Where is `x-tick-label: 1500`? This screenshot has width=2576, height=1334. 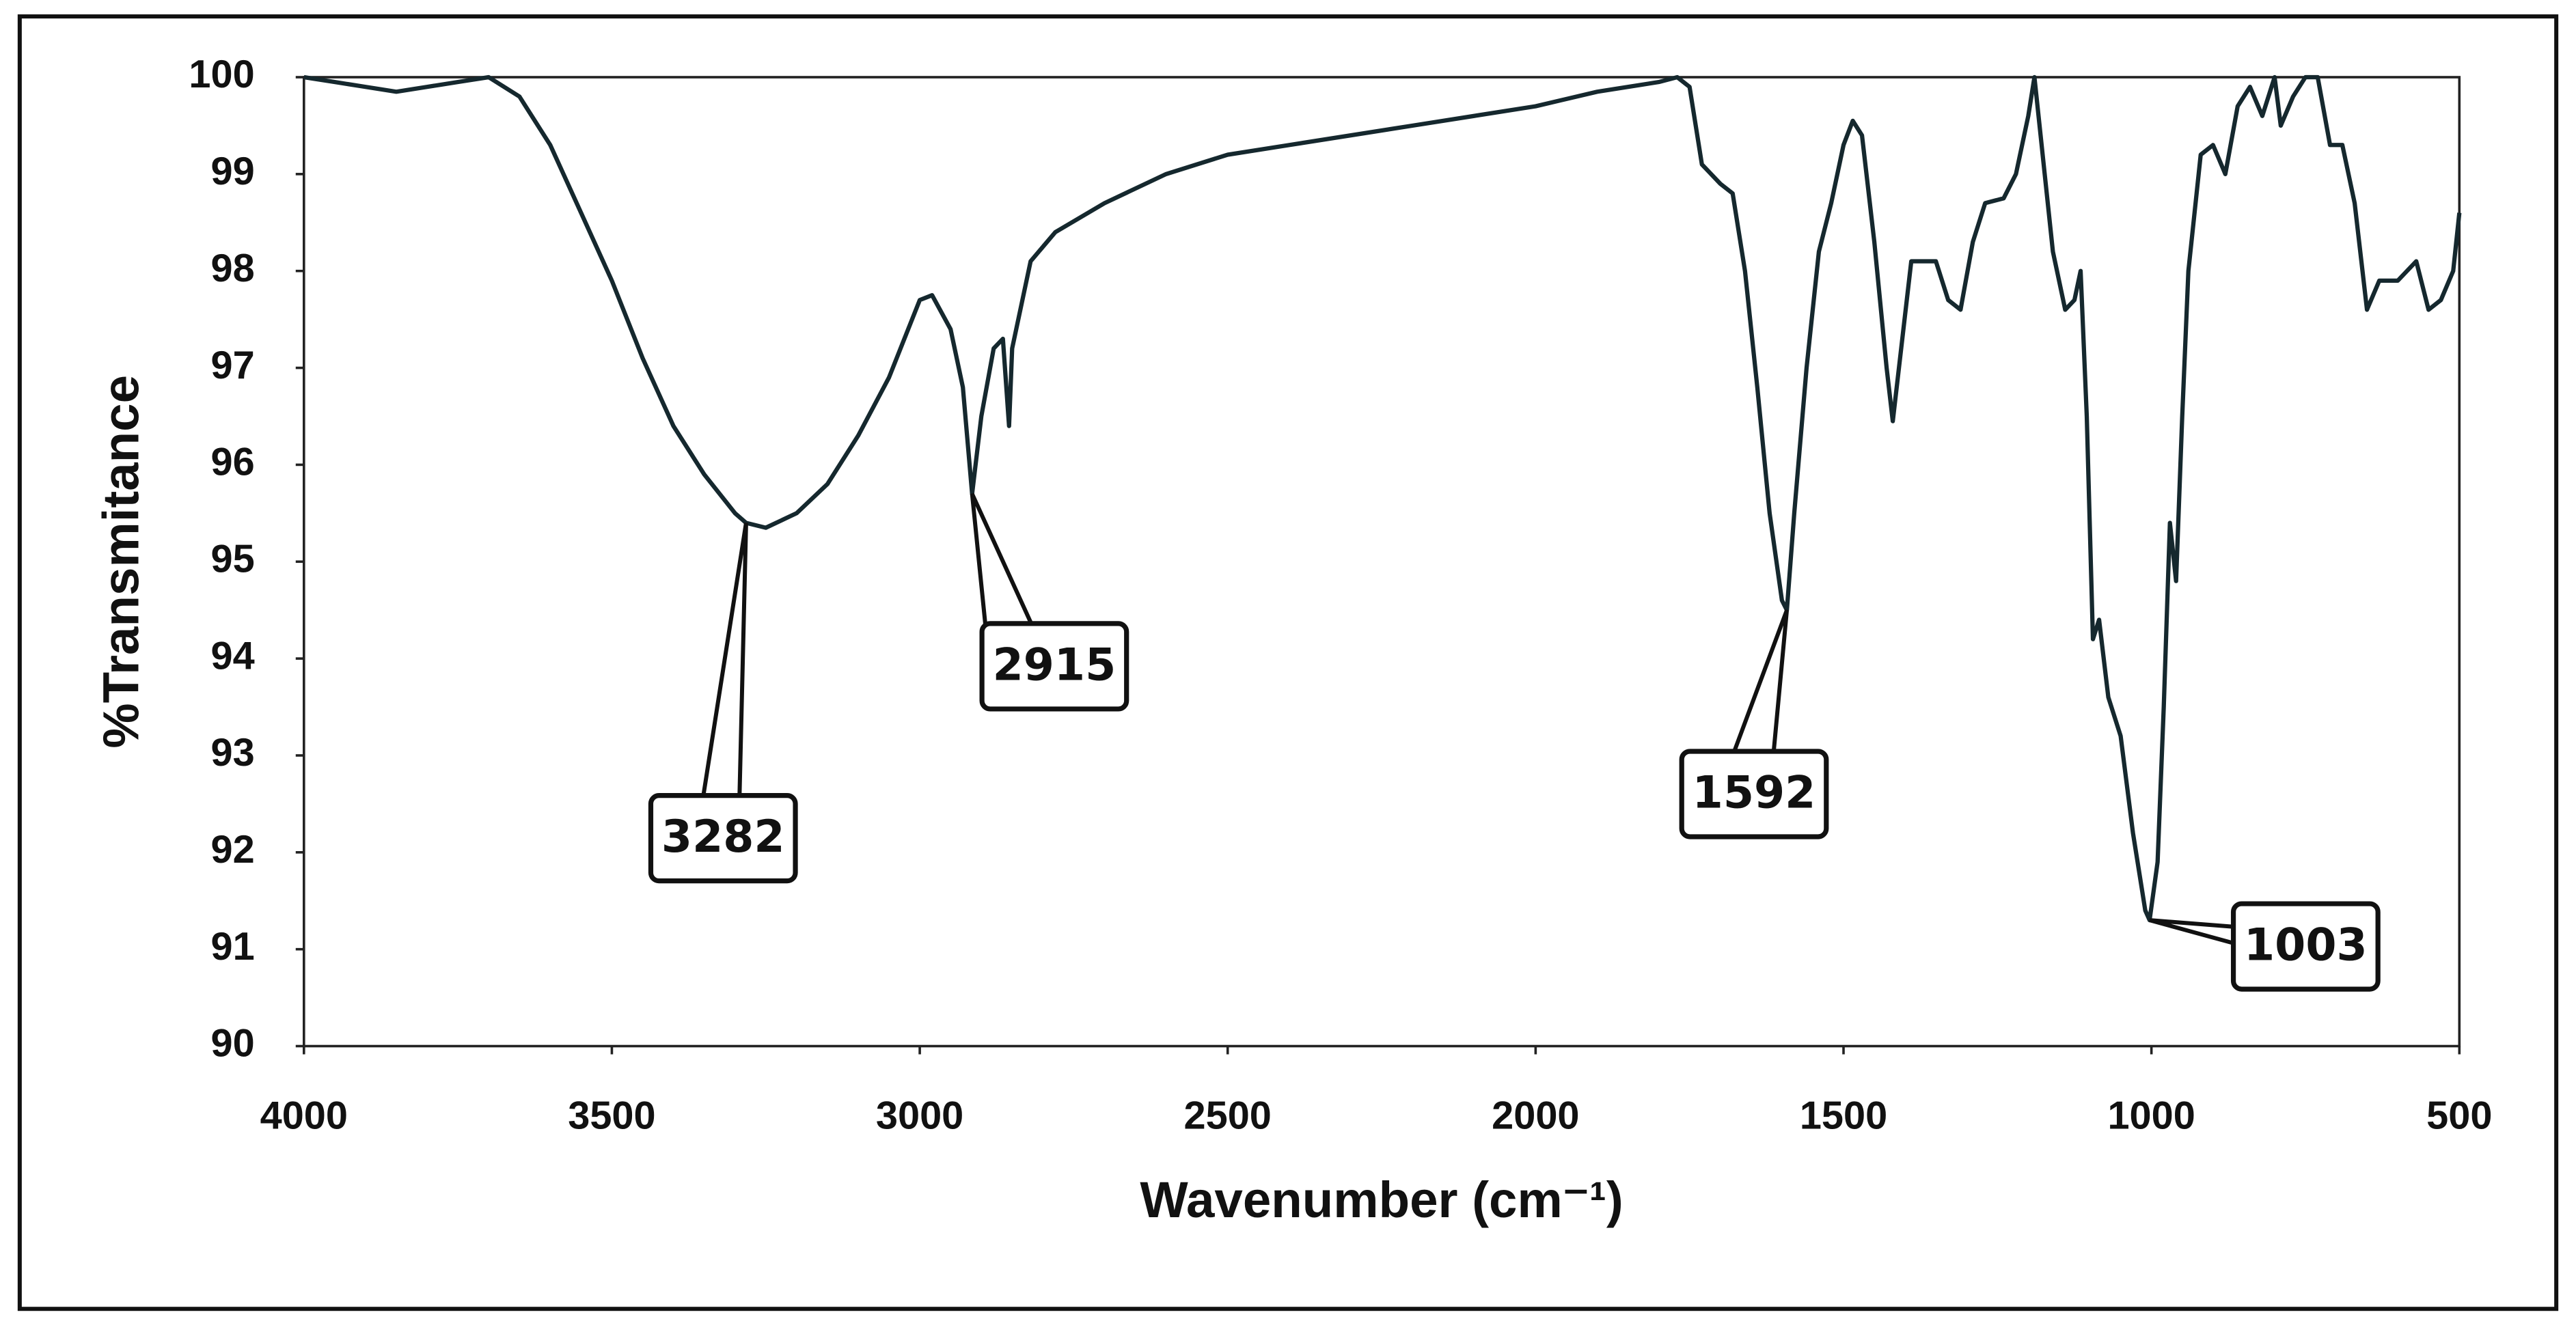 x-tick-label: 1500 is located at coordinates (1843, 1116).